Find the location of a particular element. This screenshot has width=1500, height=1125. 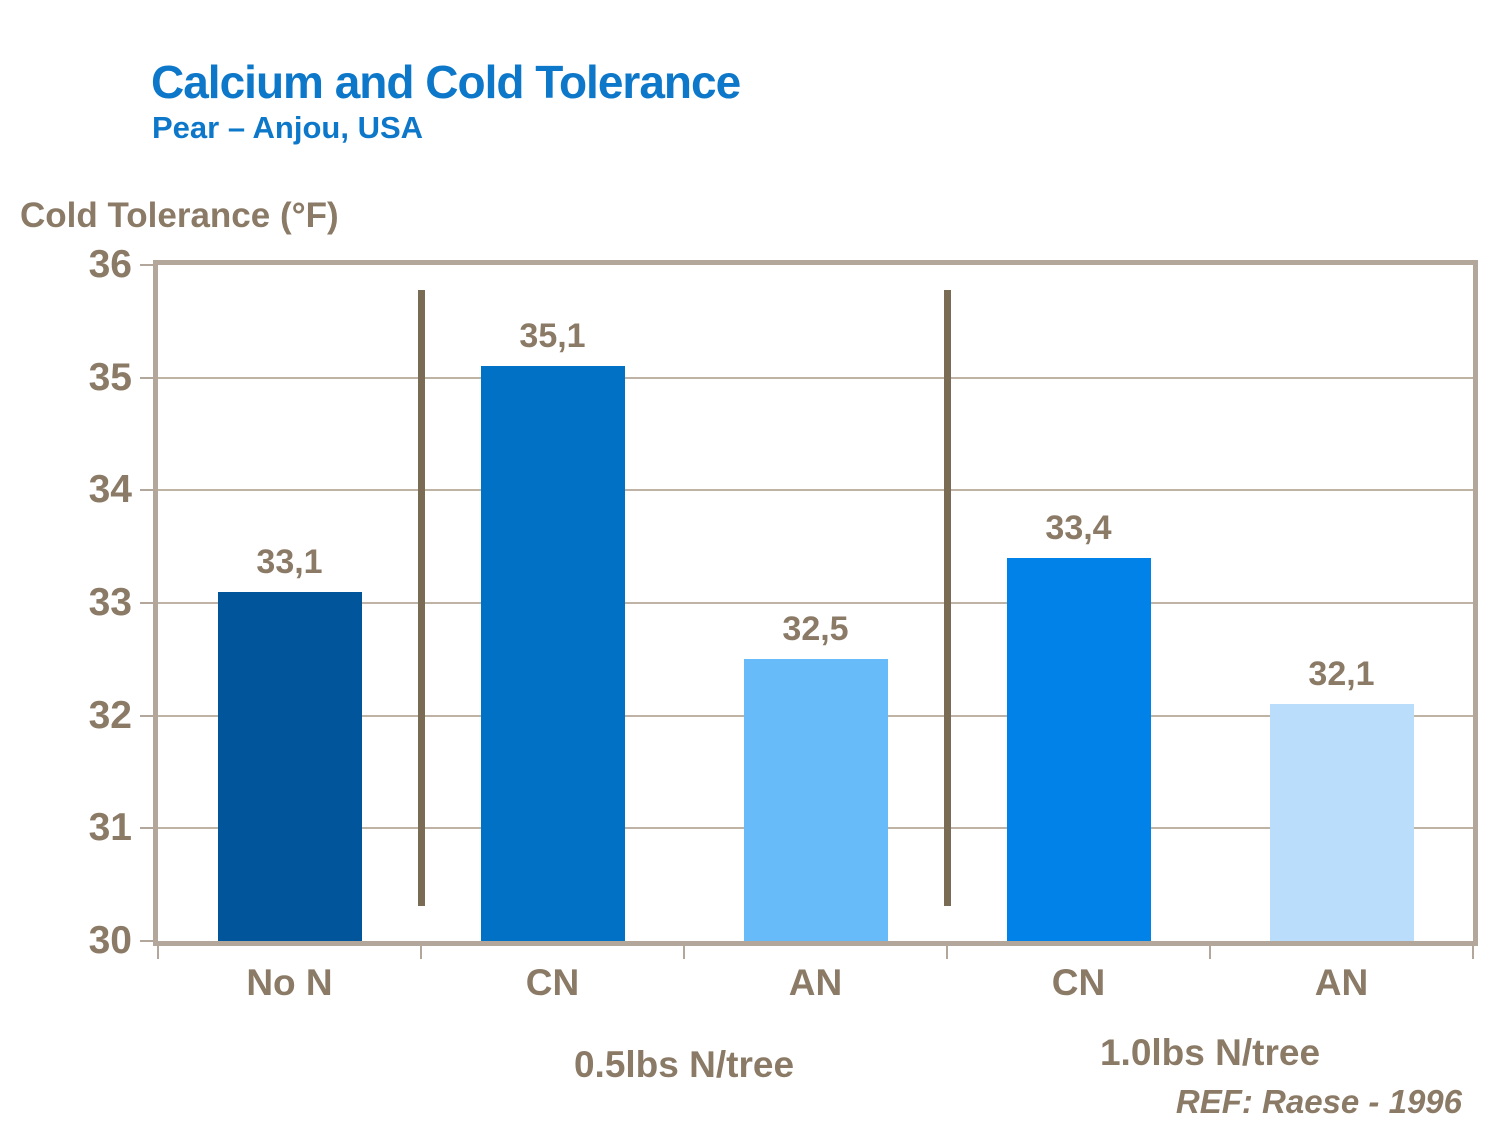

chart-title: Calcium and Cold Tolerance is located at coordinates (446, 82).